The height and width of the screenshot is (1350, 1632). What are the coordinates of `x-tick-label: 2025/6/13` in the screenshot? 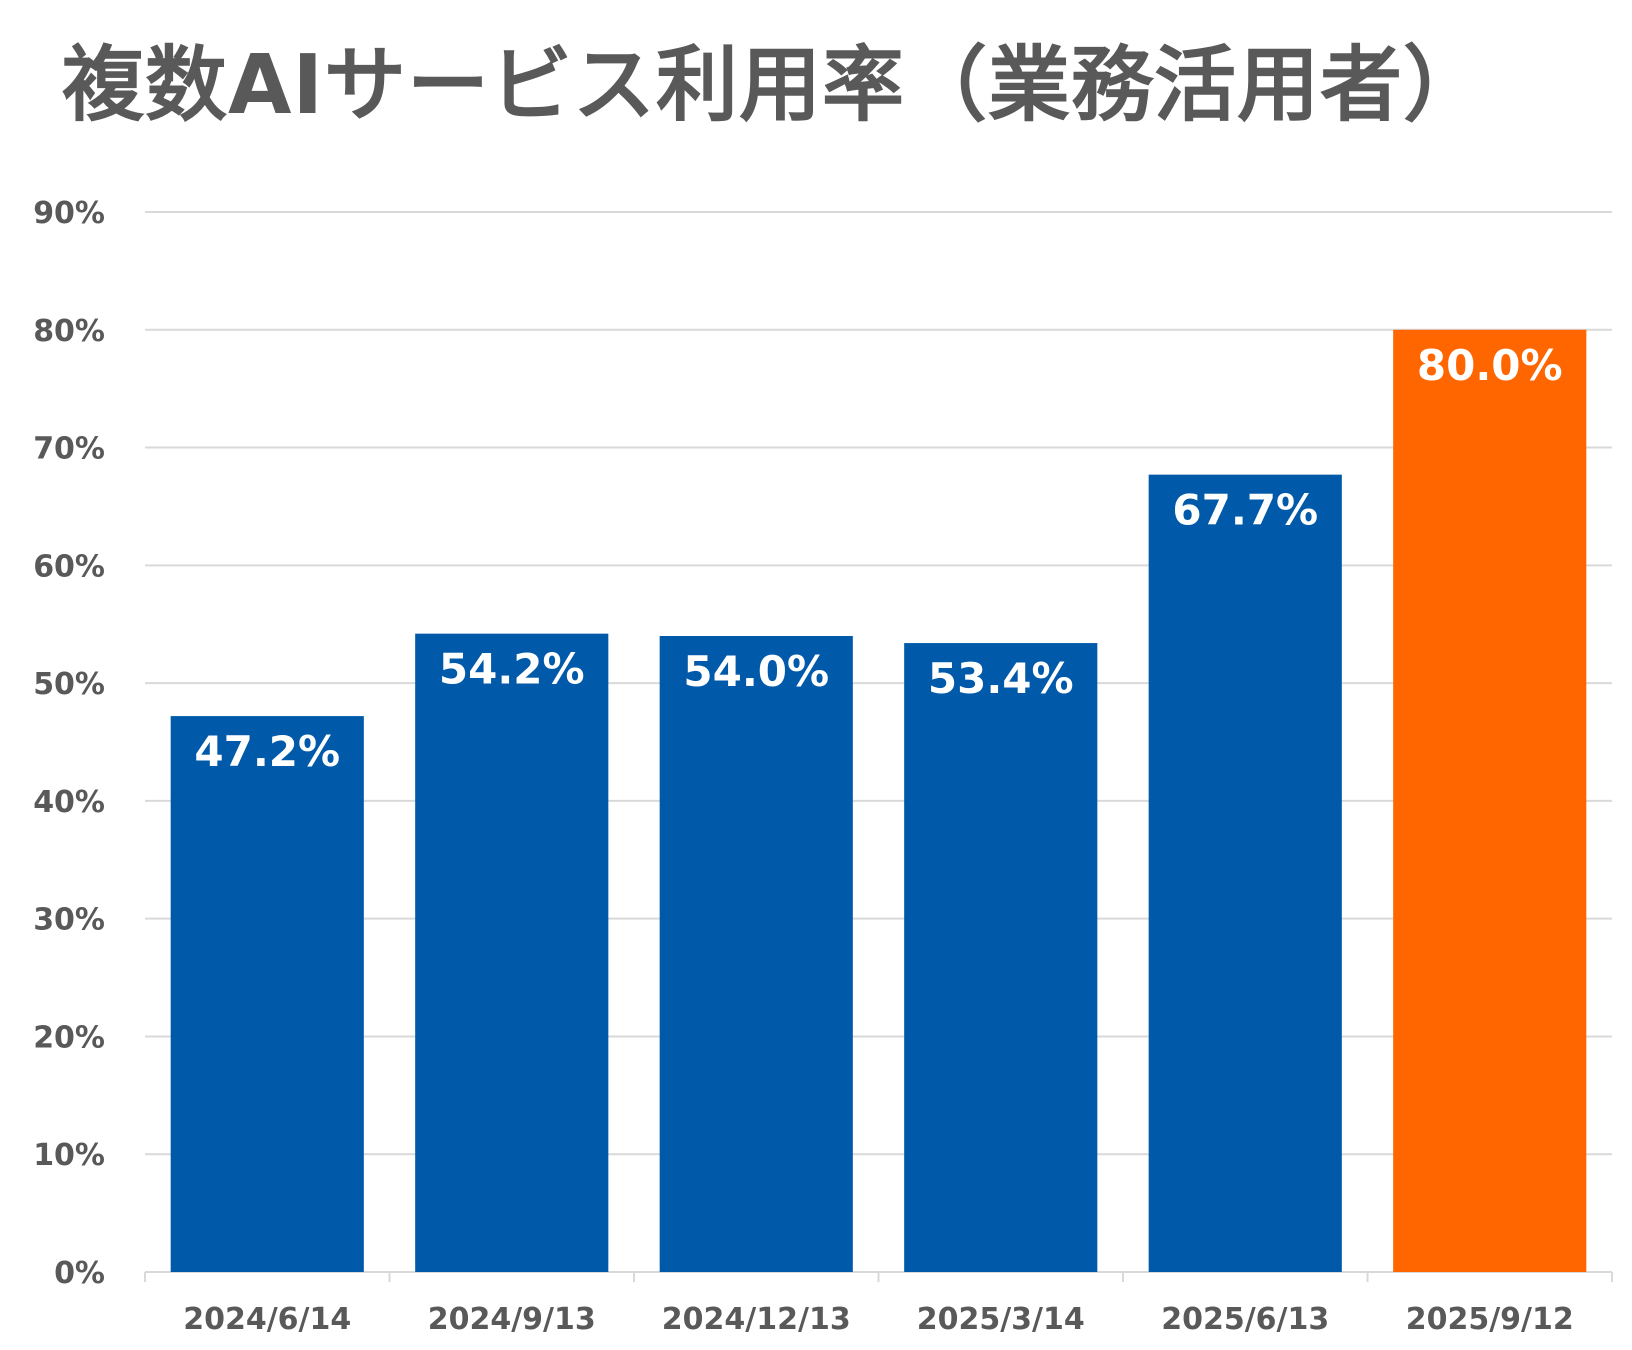 It's located at (1245, 1319).